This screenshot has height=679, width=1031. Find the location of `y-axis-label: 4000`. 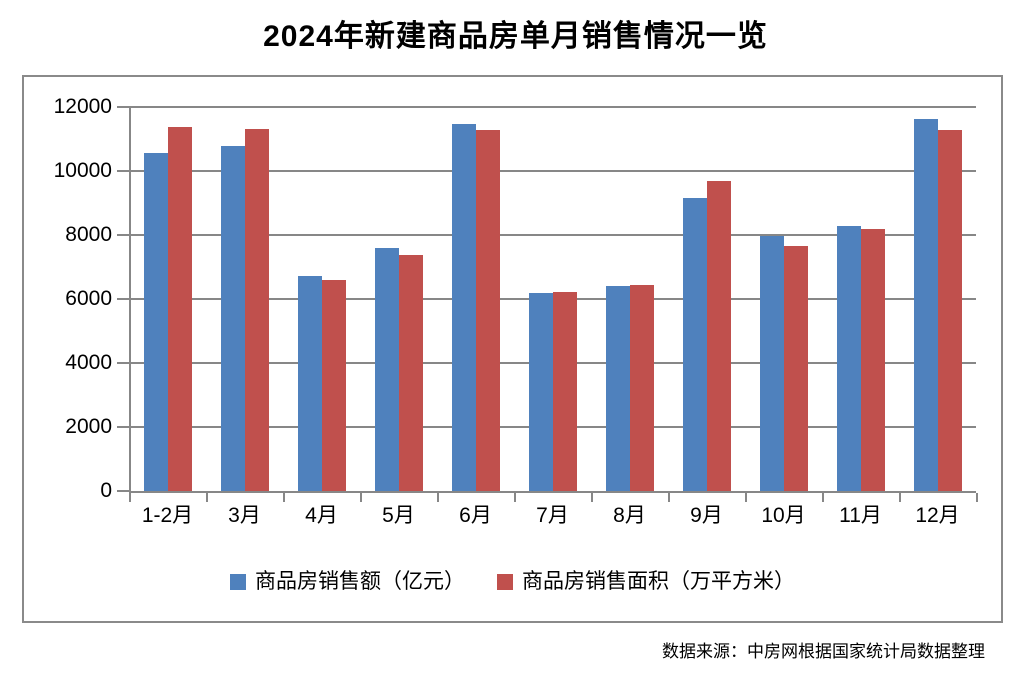

y-axis-label: 4000 is located at coordinates (88, 362).